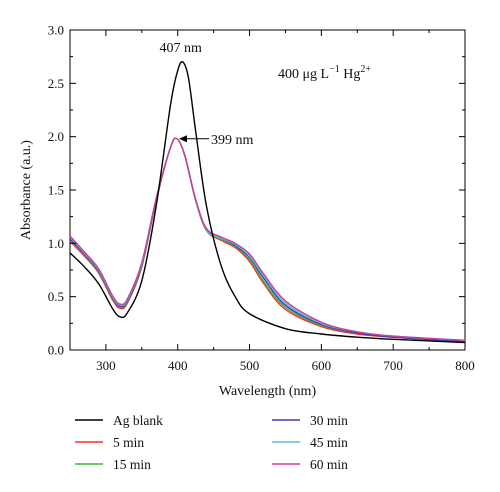  Describe the element at coordinates (56, 190) in the screenshot. I see `y-tick-label: 1.5` at that location.